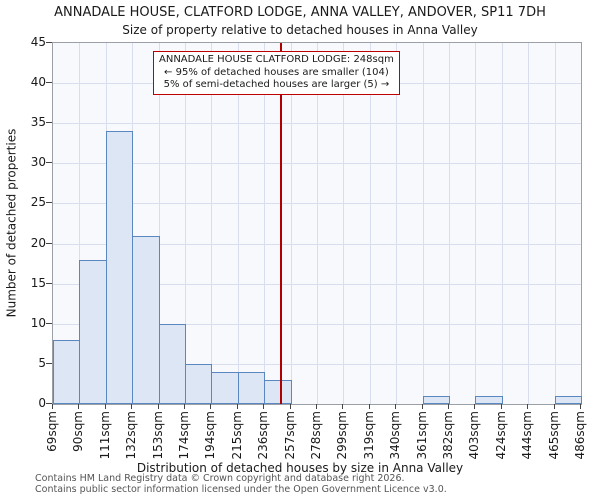 This screenshot has height=500, width=600. What do you see at coordinates (553, 435) in the screenshot?
I see `x-tick-label-text: 465sqm` at bounding box center [553, 435].